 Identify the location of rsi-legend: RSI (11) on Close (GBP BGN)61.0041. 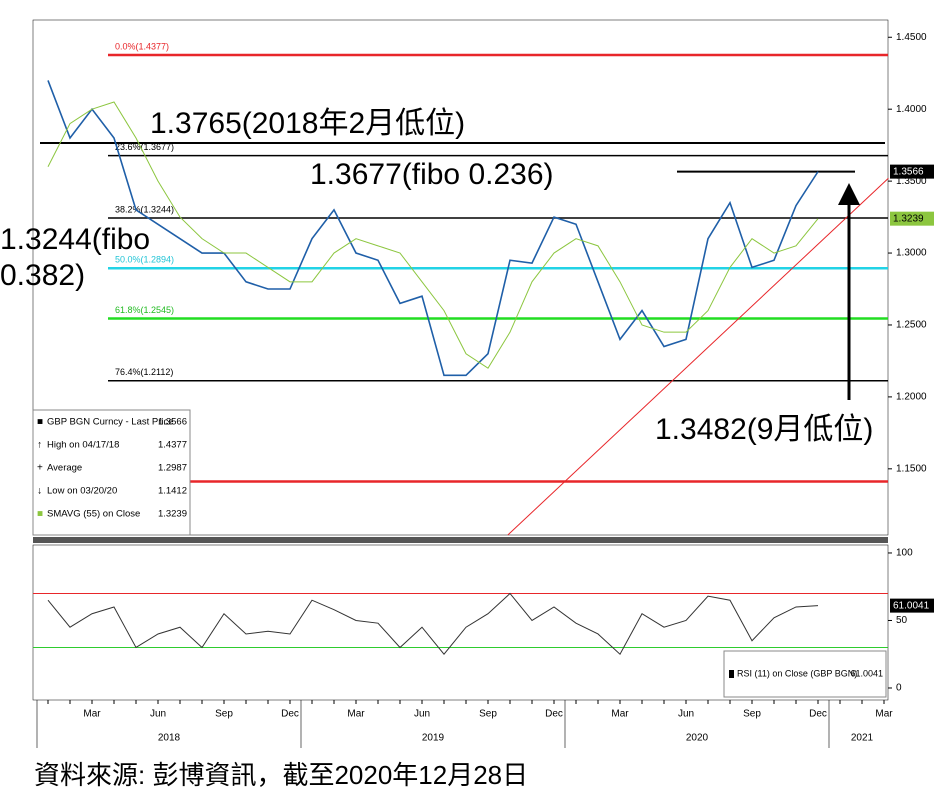
(805, 674).